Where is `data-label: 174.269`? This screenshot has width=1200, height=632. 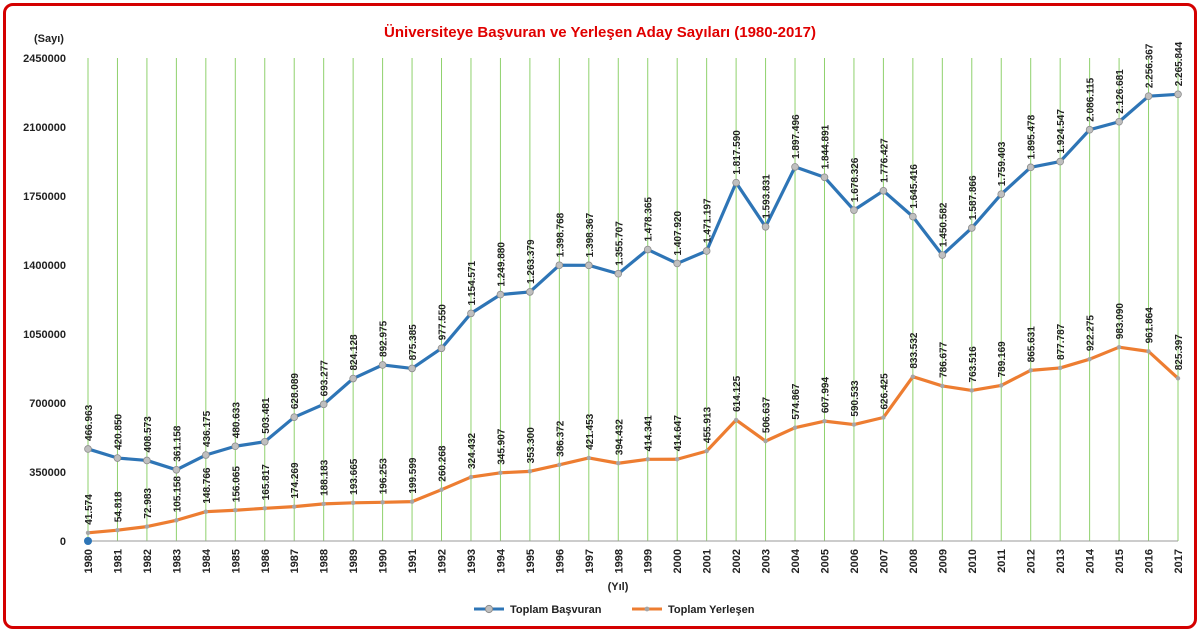 data-label: 174.269 is located at coordinates (295, 480).